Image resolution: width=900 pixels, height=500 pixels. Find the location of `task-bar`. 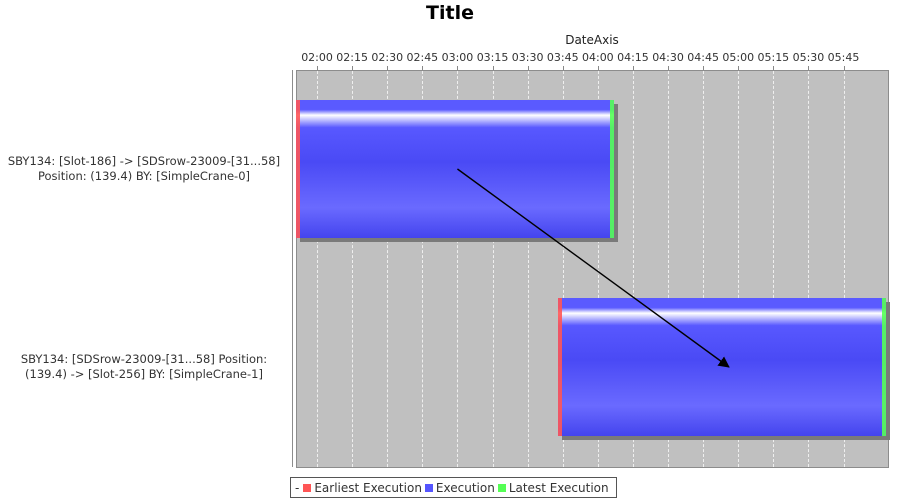

task-bar is located at coordinates (455, 169).